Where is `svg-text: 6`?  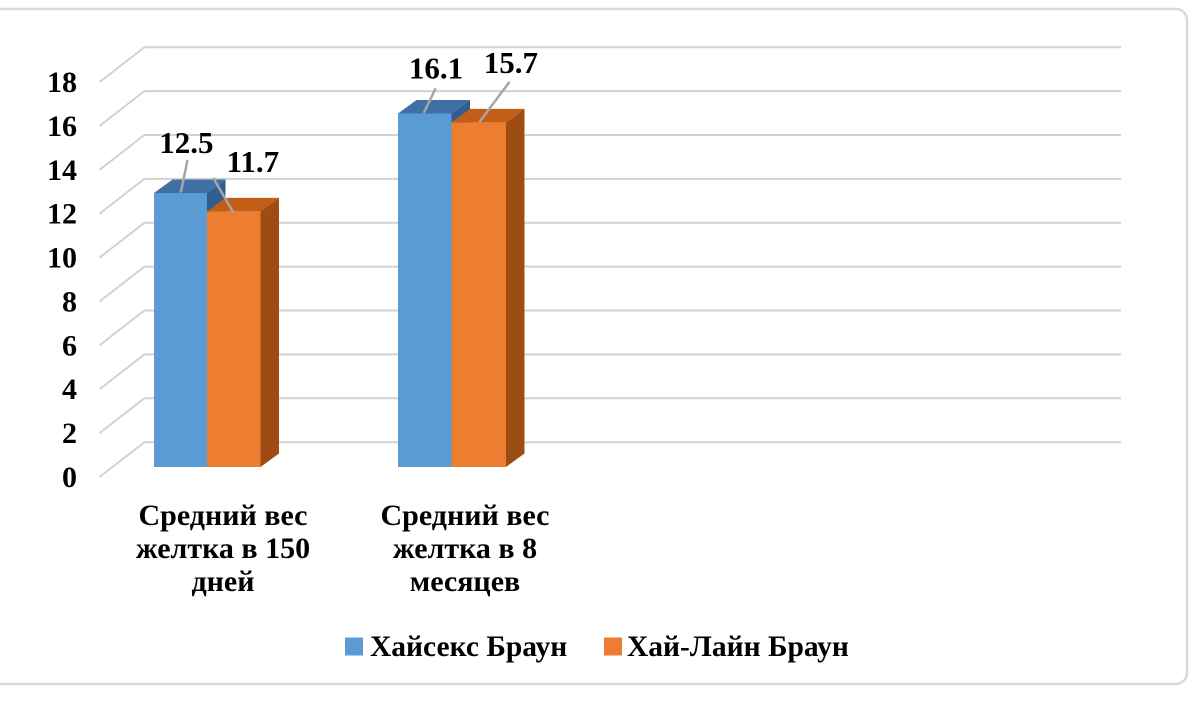 svg-text: 6 is located at coordinates (69, 345).